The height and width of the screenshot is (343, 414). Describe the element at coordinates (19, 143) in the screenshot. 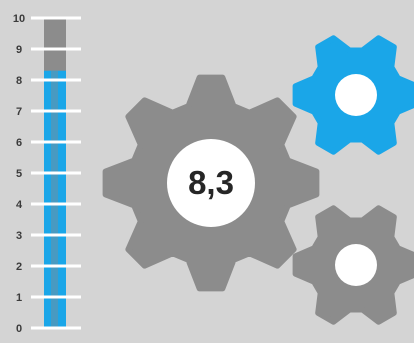

I see `gauge-tick-label: 6` at that location.